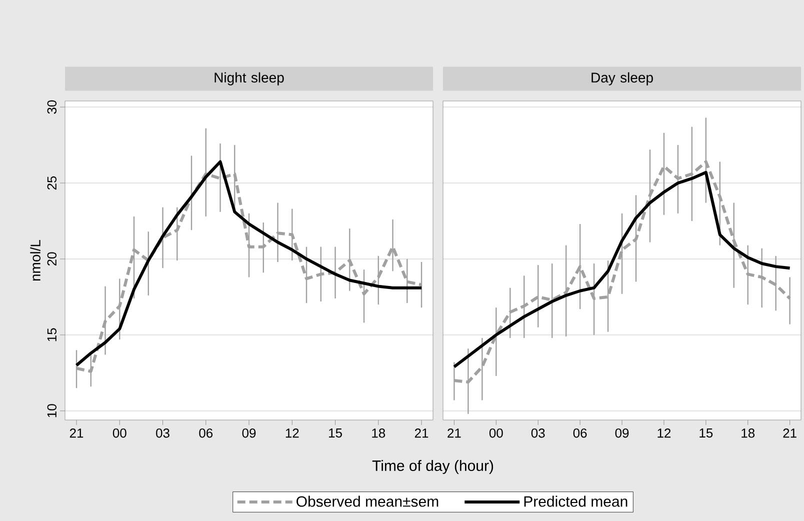  Describe the element at coordinates (35, 260) in the screenshot. I see `y-axis-title: nmol/L` at that location.